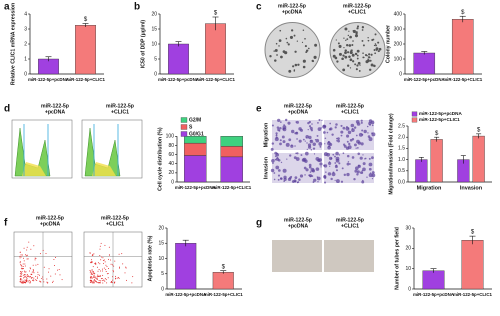 This screenshot has width=500, height=316. What do you see at coordinates (216, 14) in the screenshot?
I see `significance: $` at bounding box center [216, 14].